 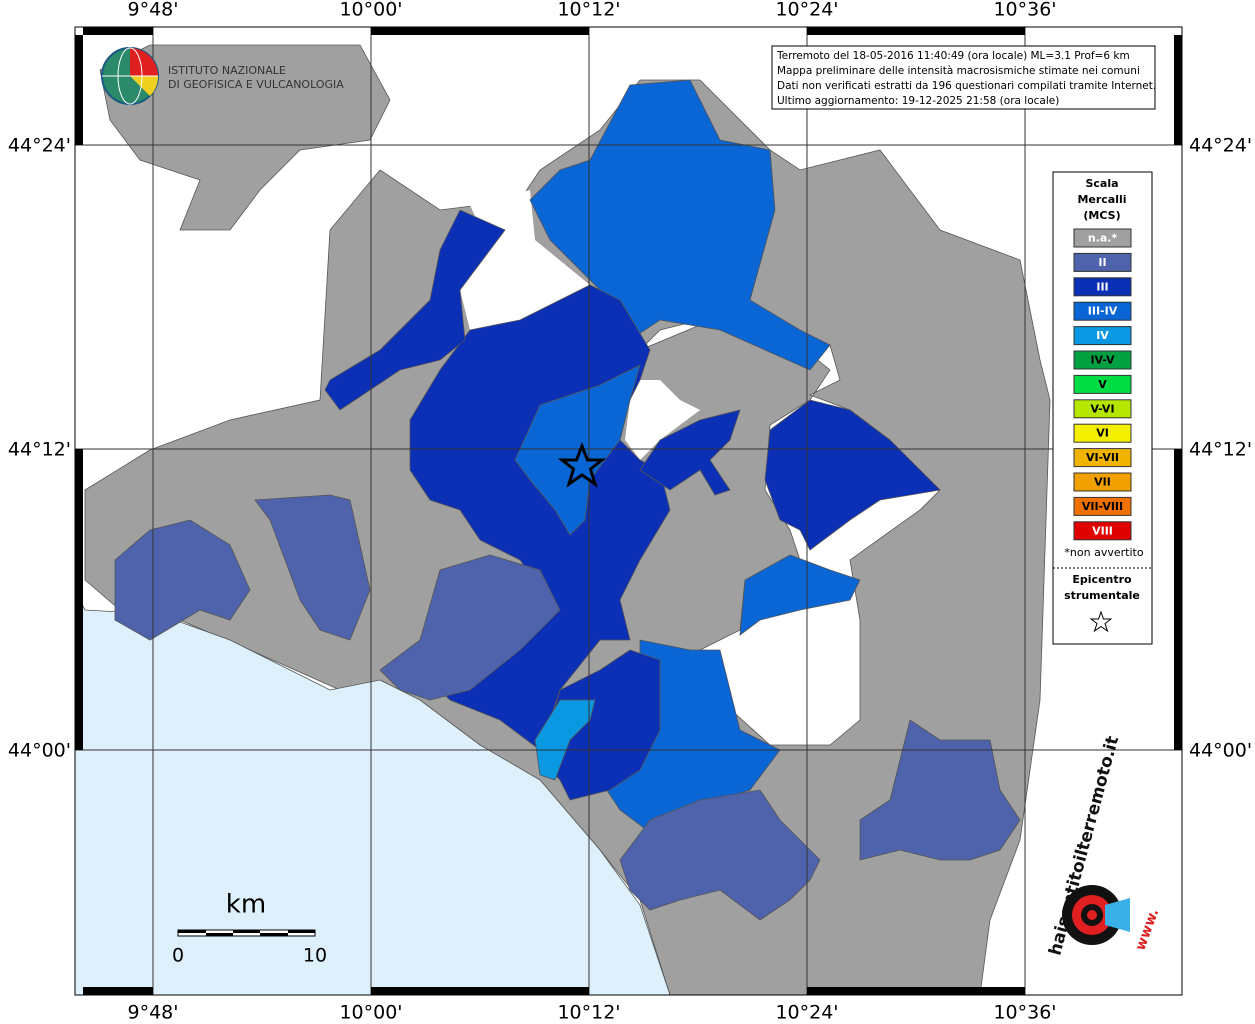 What do you see at coordinates (1102, 595) in the screenshot?
I see `legend-epicenter: strumentale` at bounding box center [1102, 595].